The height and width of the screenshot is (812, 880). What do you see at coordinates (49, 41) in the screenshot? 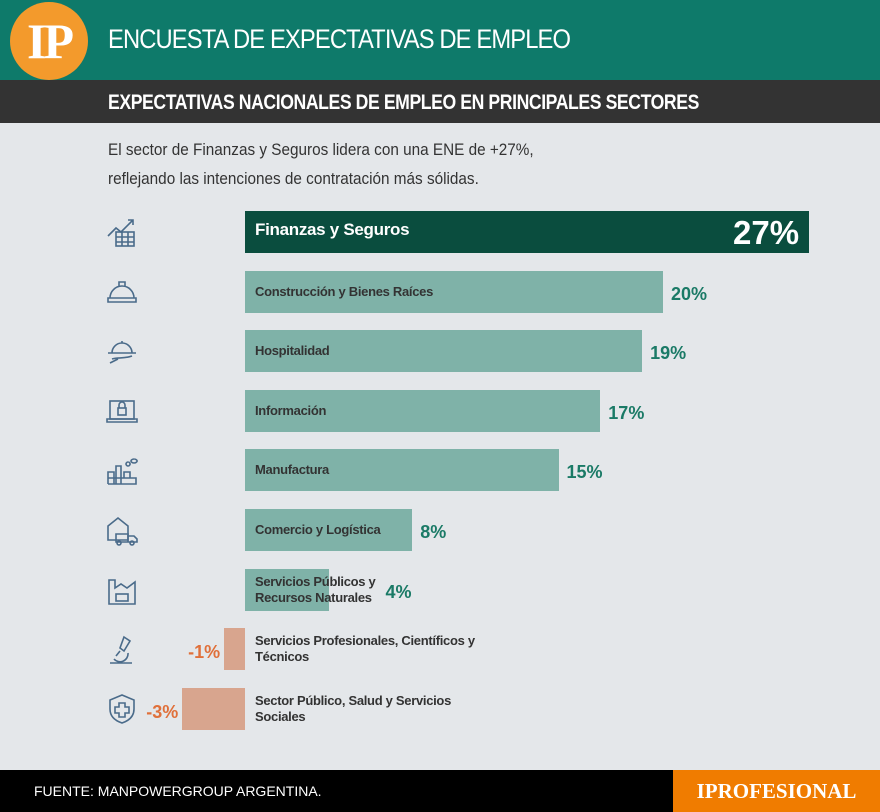
I see `ip-logo: IP` at bounding box center [49, 41].